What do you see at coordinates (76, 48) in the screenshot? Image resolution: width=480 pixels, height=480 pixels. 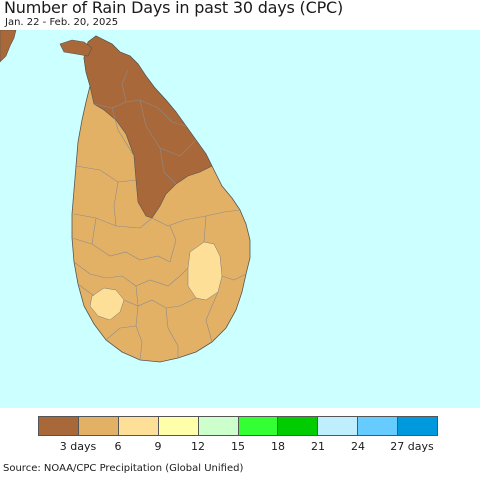 I see `jaffna-peninsula` at bounding box center [76, 48].